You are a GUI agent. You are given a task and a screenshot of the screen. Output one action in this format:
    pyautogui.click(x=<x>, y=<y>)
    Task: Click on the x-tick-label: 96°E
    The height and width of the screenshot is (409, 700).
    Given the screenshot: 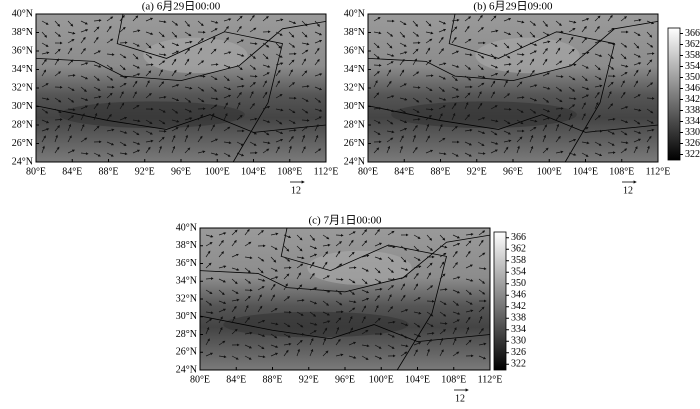 What is the action you would take?
    pyautogui.click(x=181, y=171)
    